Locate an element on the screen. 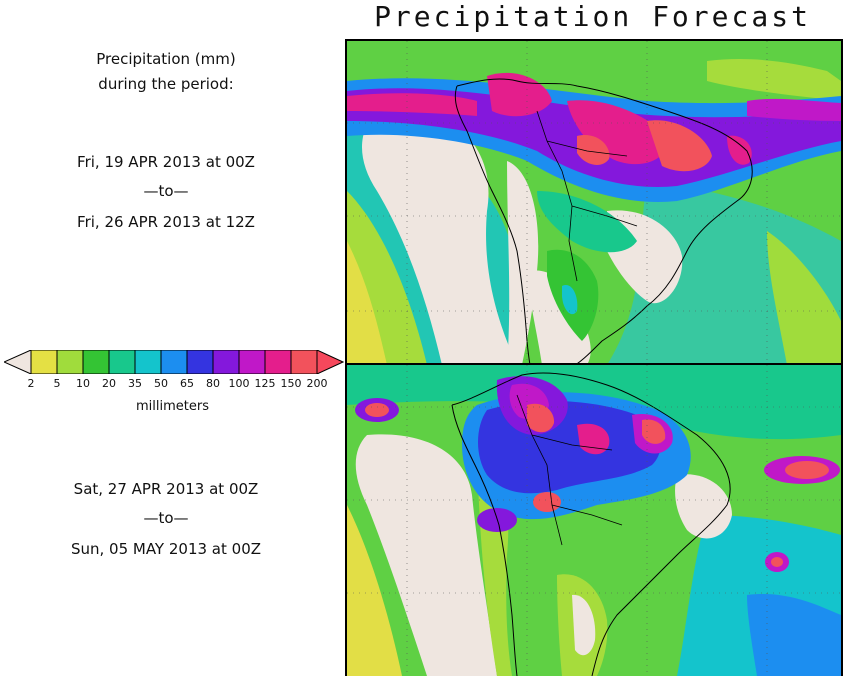 The height and width of the screenshot is (676, 850). legend-units: millimeters is located at coordinates (172, 406).